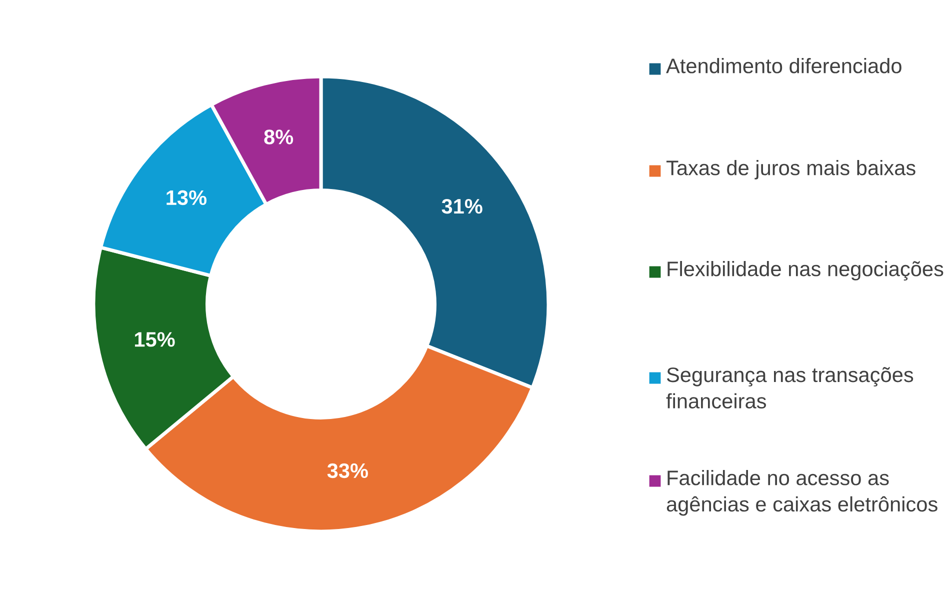 The width and height of the screenshot is (952, 590). What do you see at coordinates (186, 198) in the screenshot?
I see `data-label: 13%` at bounding box center [186, 198].